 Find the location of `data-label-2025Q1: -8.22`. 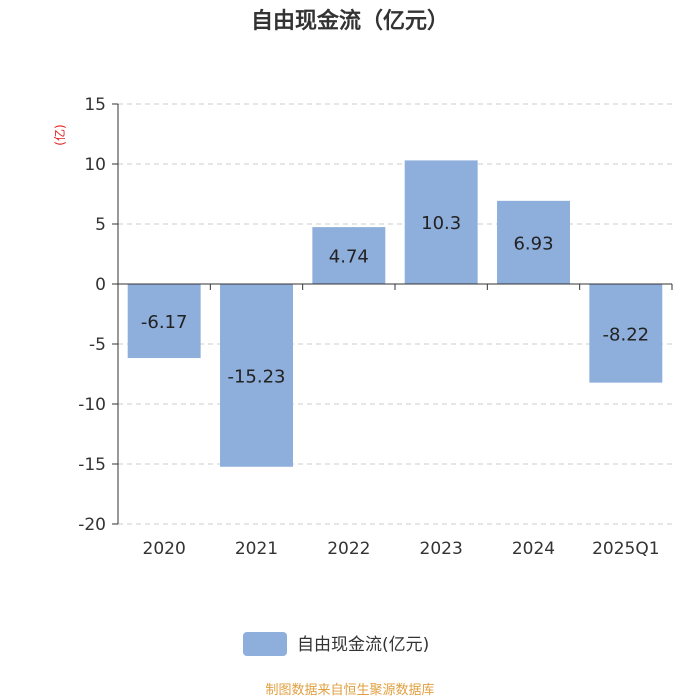

data-label-2025Q1: -8.22 is located at coordinates (626, 334).